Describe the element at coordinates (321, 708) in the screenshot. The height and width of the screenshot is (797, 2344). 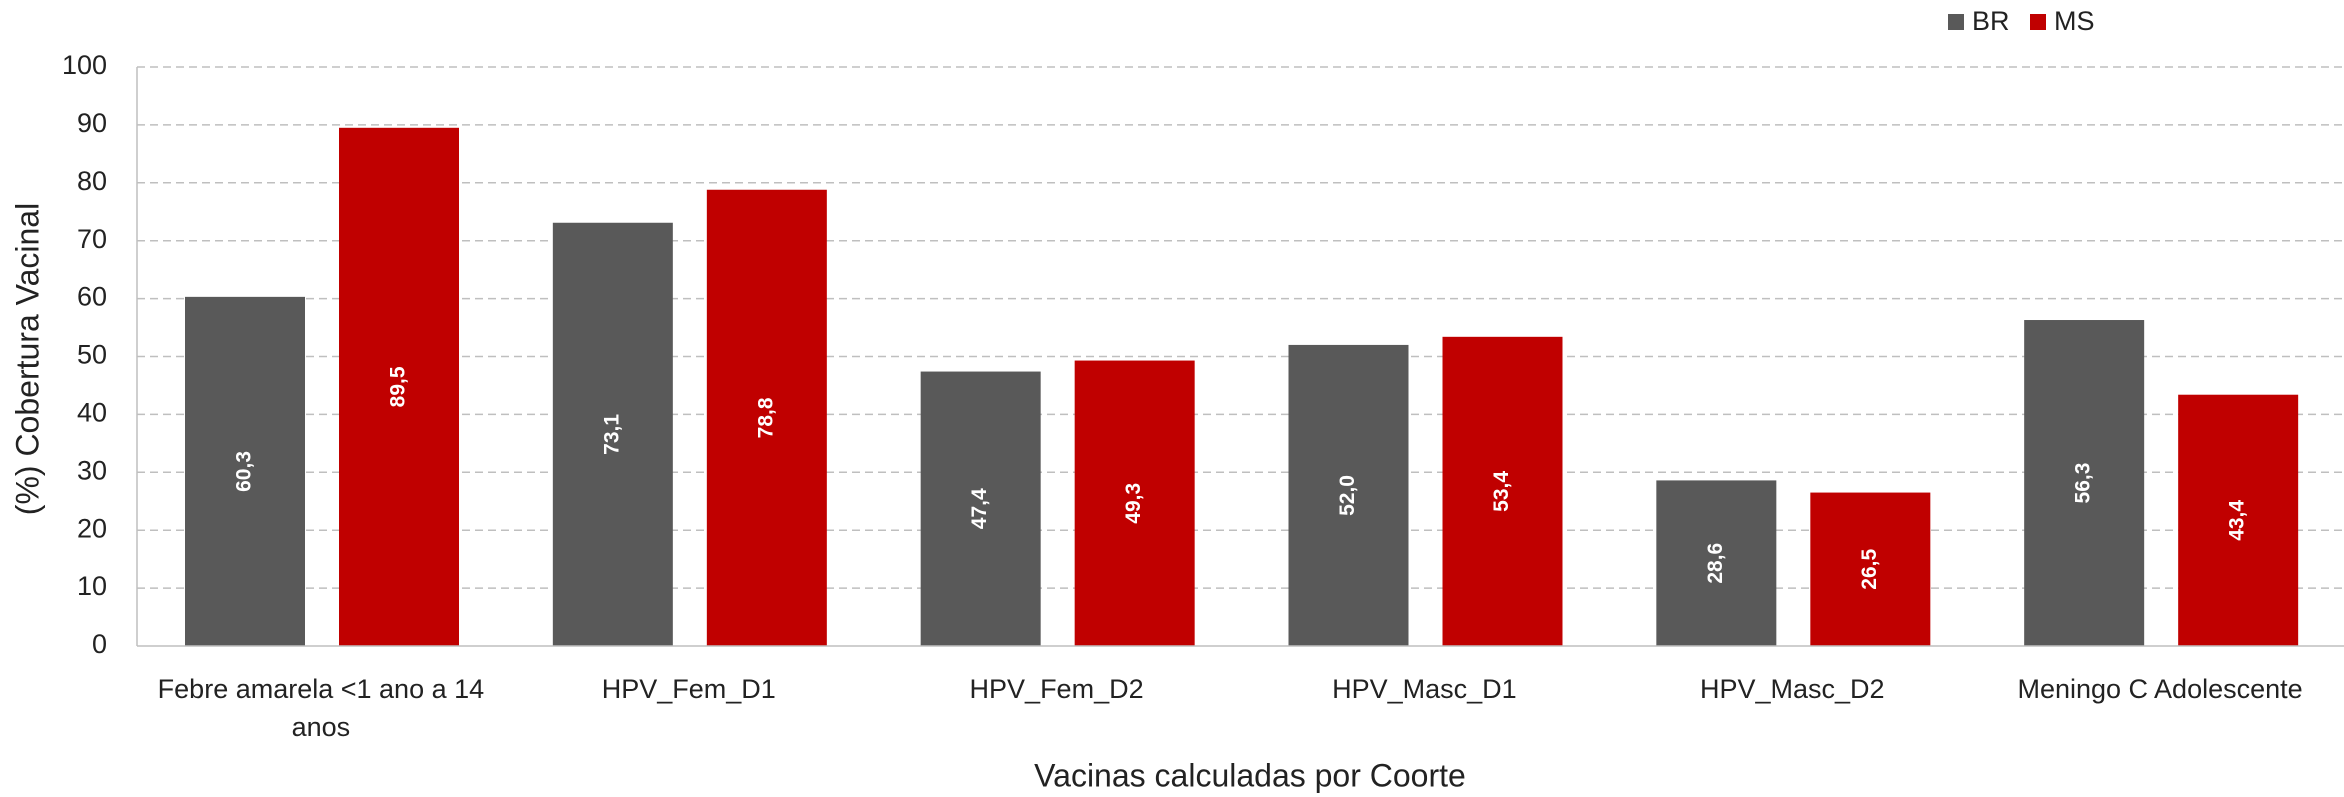
I see `x-tick-label: Febre amarela <1 ano a 14 anos` at that location.